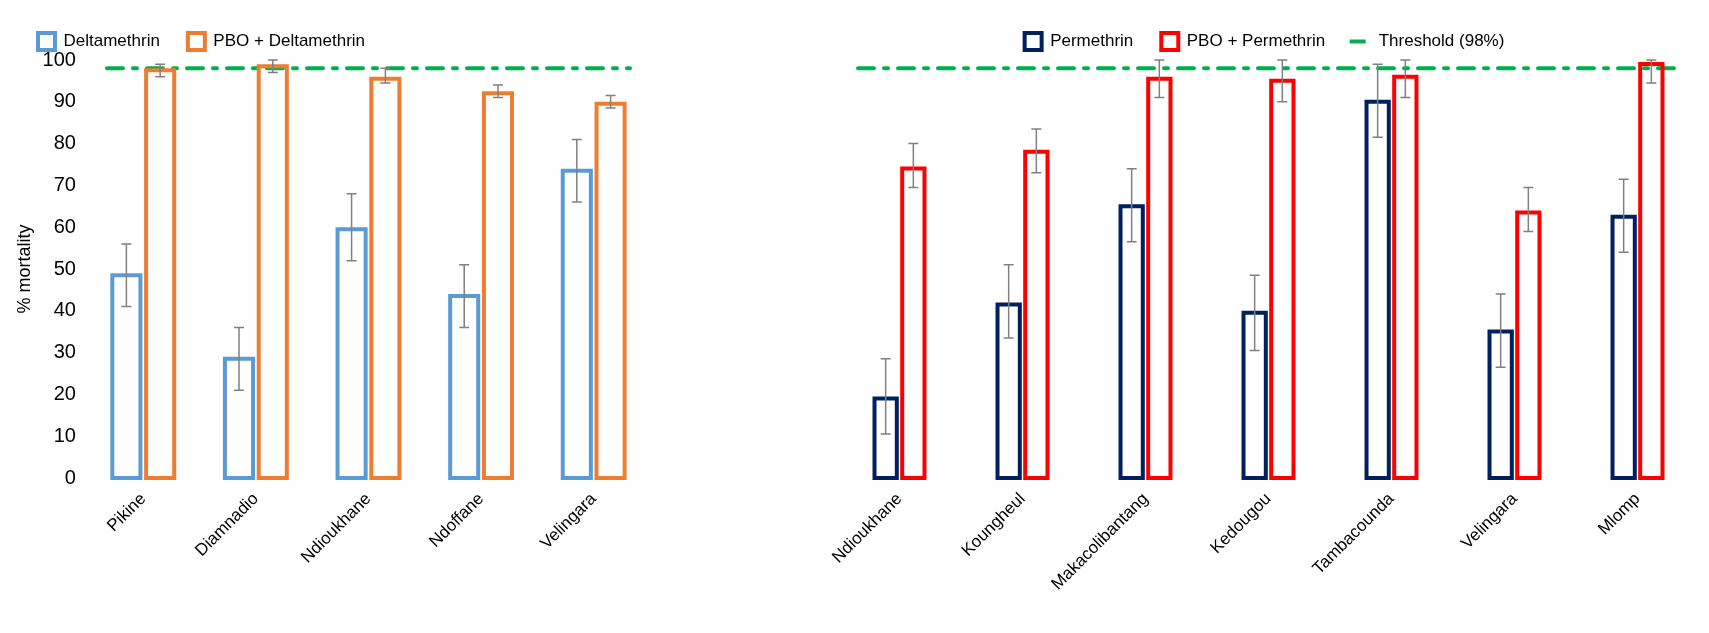 The image size is (1709, 633). Describe the element at coordinates (64, 183) in the screenshot. I see `y-tick-label: 70` at that location.